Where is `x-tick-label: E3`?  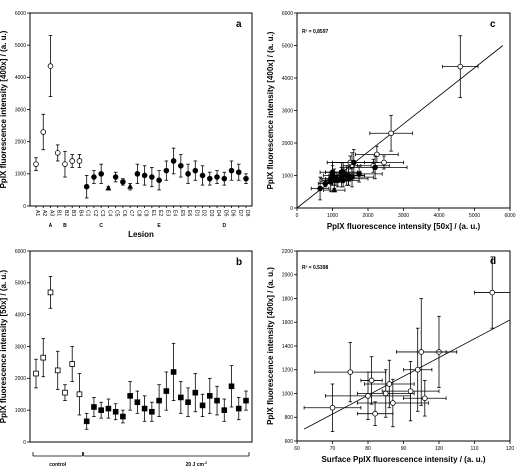
x-tick-label: E3 is located at coordinates (167, 213).